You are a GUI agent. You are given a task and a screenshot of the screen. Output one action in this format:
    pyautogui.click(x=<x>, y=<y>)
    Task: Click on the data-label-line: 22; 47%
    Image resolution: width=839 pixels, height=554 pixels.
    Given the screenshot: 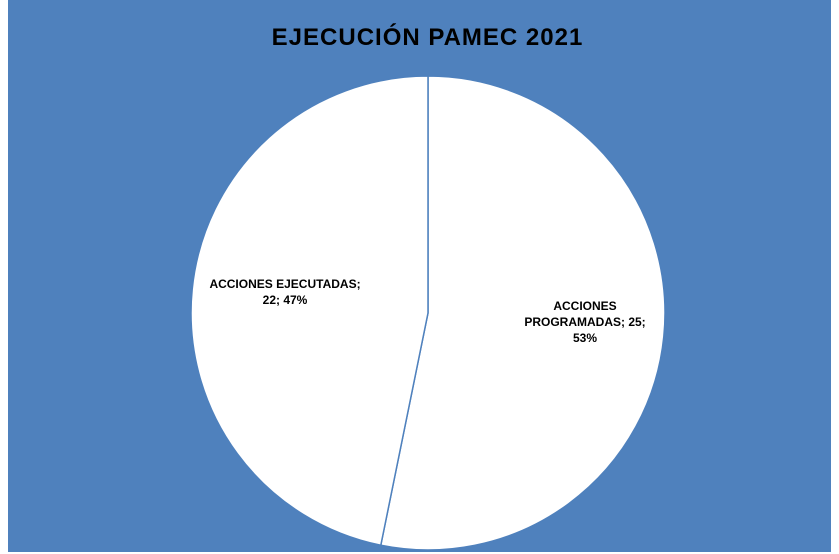 What is the action you would take?
    pyautogui.click(x=285, y=300)
    